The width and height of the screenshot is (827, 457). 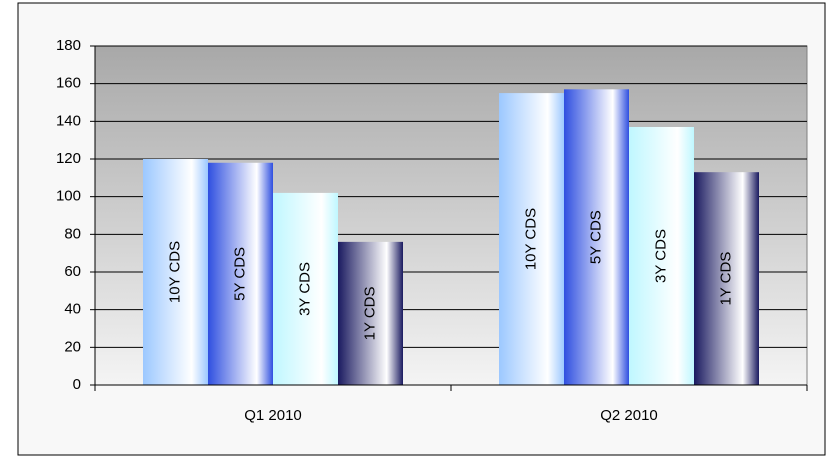 What do you see at coordinates (273, 415) in the screenshot?
I see `x-tick-label: Q1 2010` at bounding box center [273, 415].